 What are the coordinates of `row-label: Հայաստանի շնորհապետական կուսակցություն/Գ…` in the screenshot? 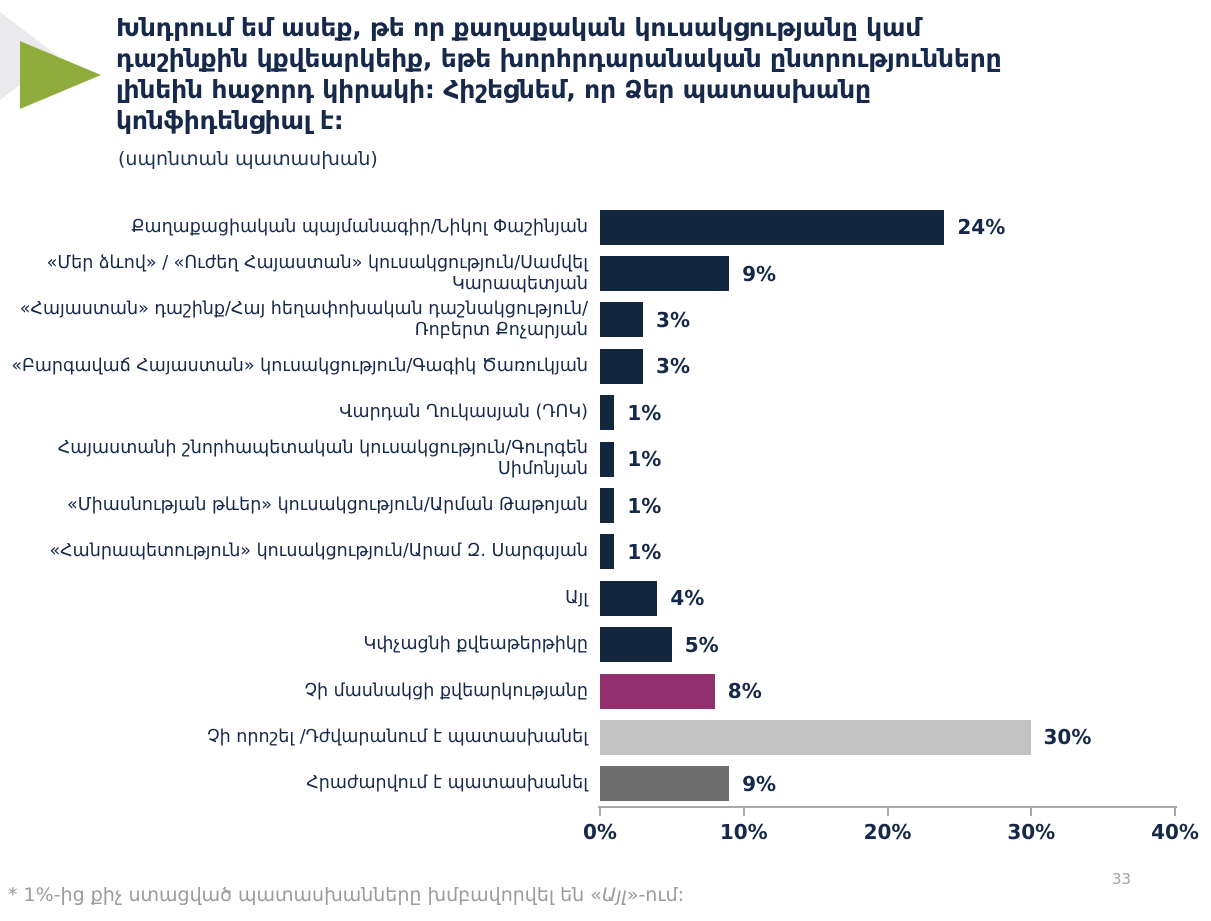 It's located at (322, 459).